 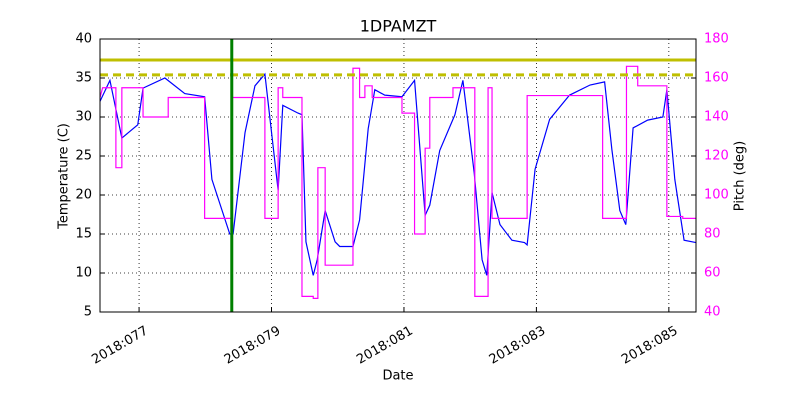 What do you see at coordinates (398, 26) in the screenshot?
I see `chart-title: 1DPAMZT` at bounding box center [398, 26].